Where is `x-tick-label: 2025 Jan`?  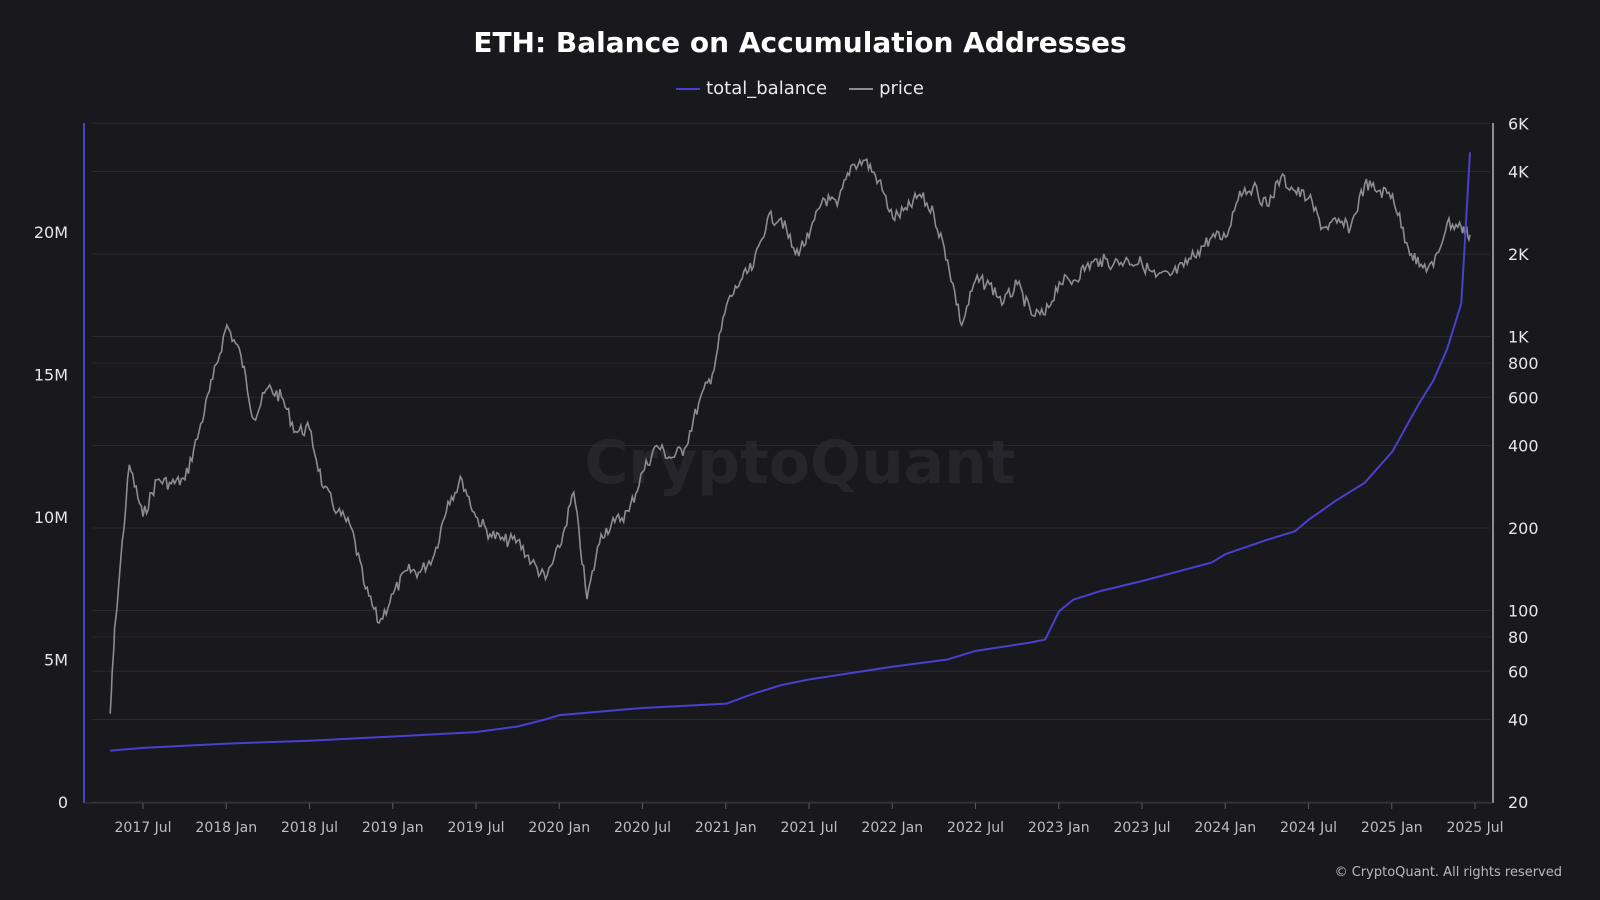 x-tick-label: 2025 Jan is located at coordinates (1392, 828).